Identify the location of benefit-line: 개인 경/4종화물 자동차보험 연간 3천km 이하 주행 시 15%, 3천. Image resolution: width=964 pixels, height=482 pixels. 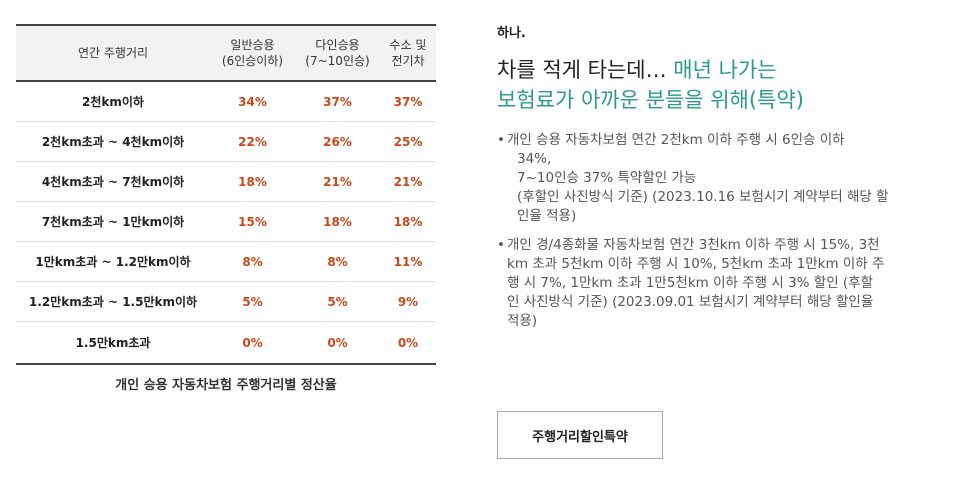
(693, 245).